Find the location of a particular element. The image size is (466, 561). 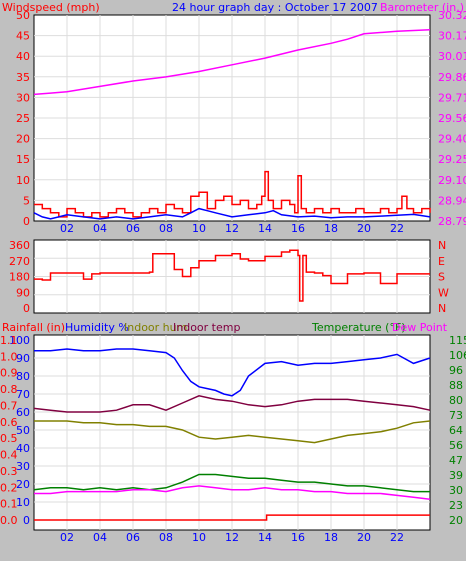

series-line-humidity- is located at coordinates (232, 372).